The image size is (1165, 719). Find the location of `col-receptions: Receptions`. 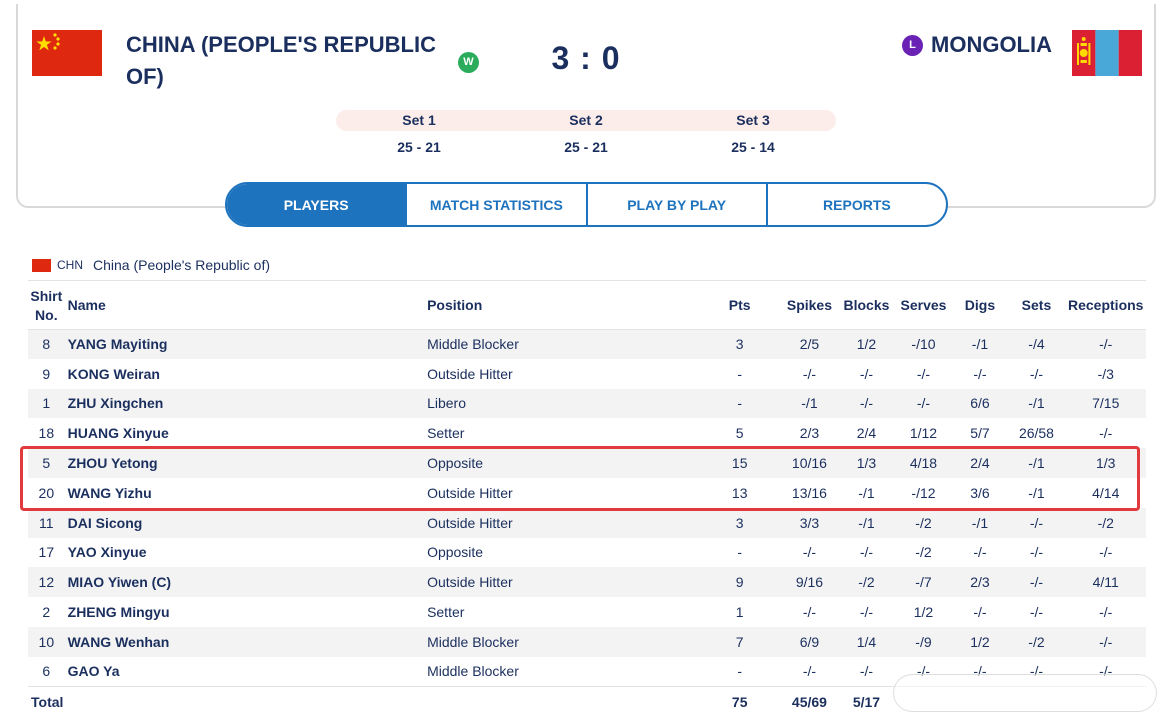

col-receptions: Receptions is located at coordinates (1105, 306).